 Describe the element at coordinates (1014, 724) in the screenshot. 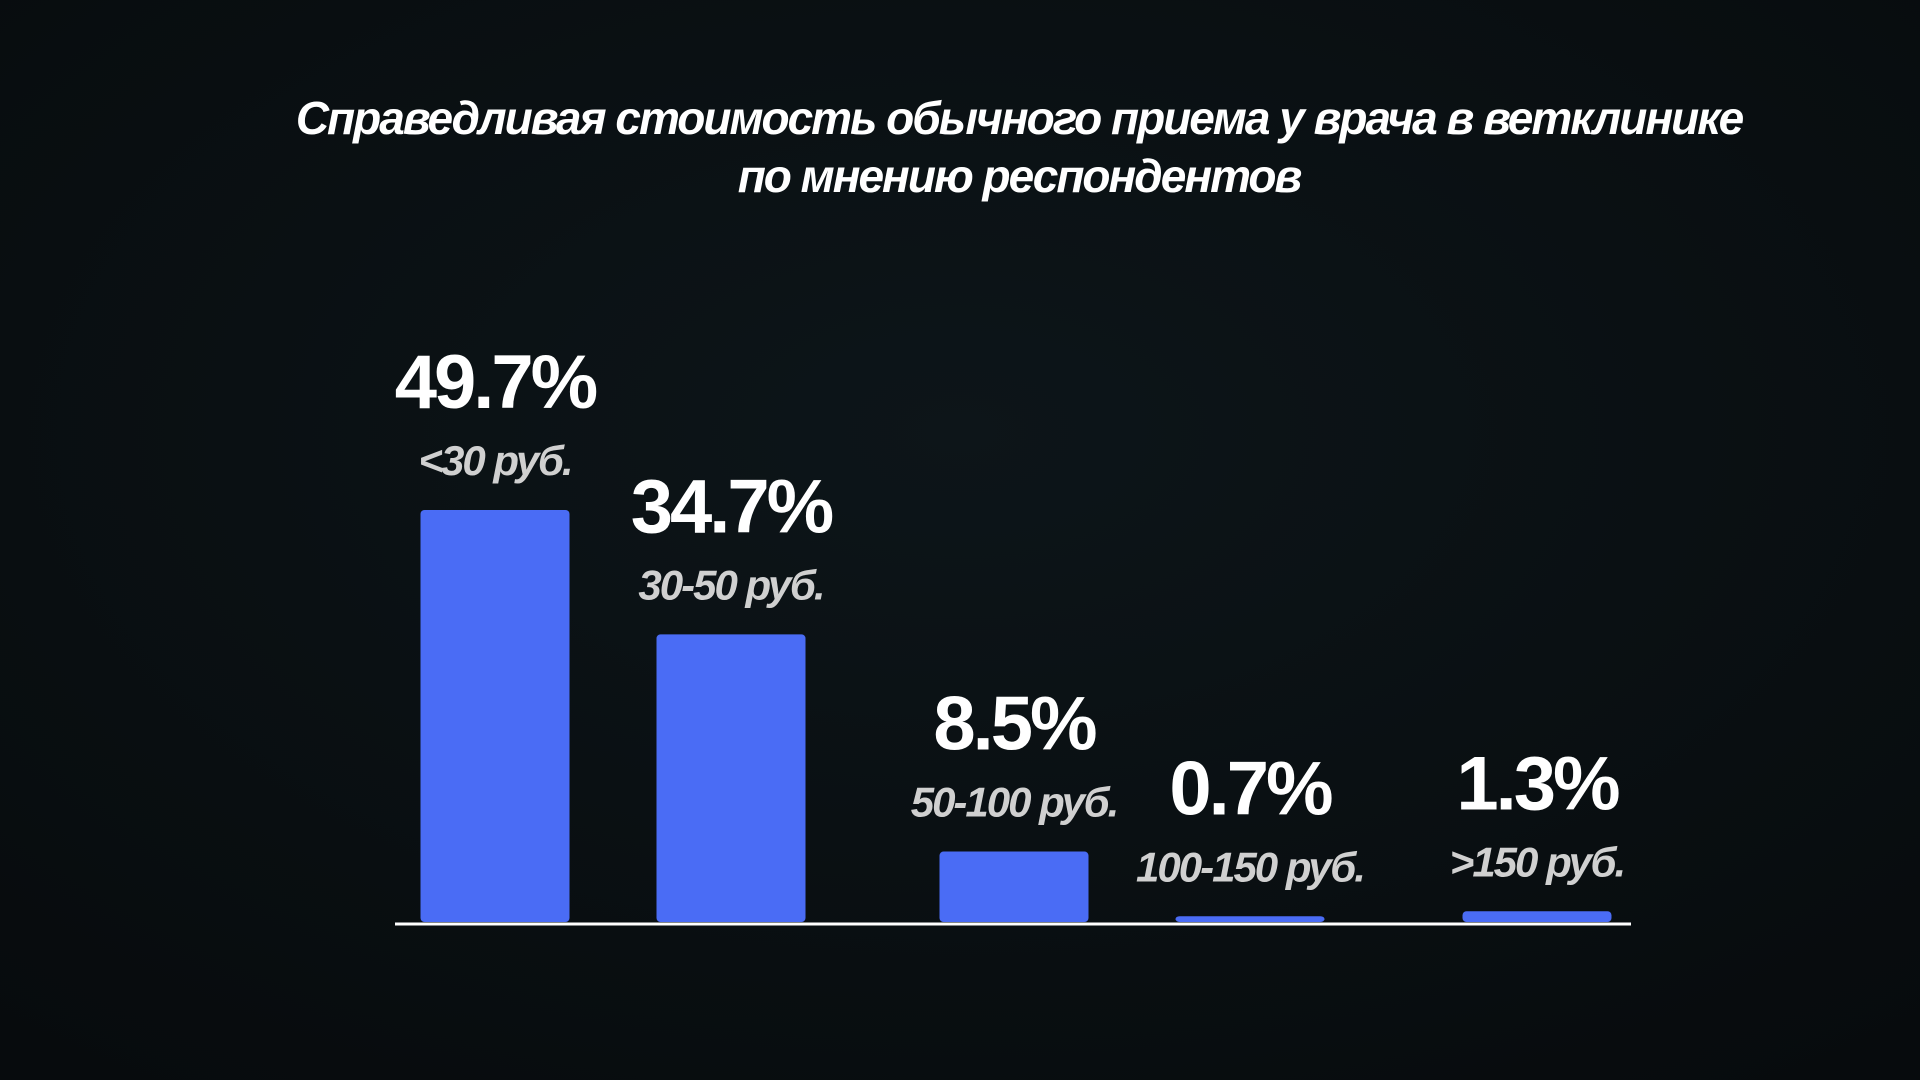

I see `value-label: 8.5%` at that location.